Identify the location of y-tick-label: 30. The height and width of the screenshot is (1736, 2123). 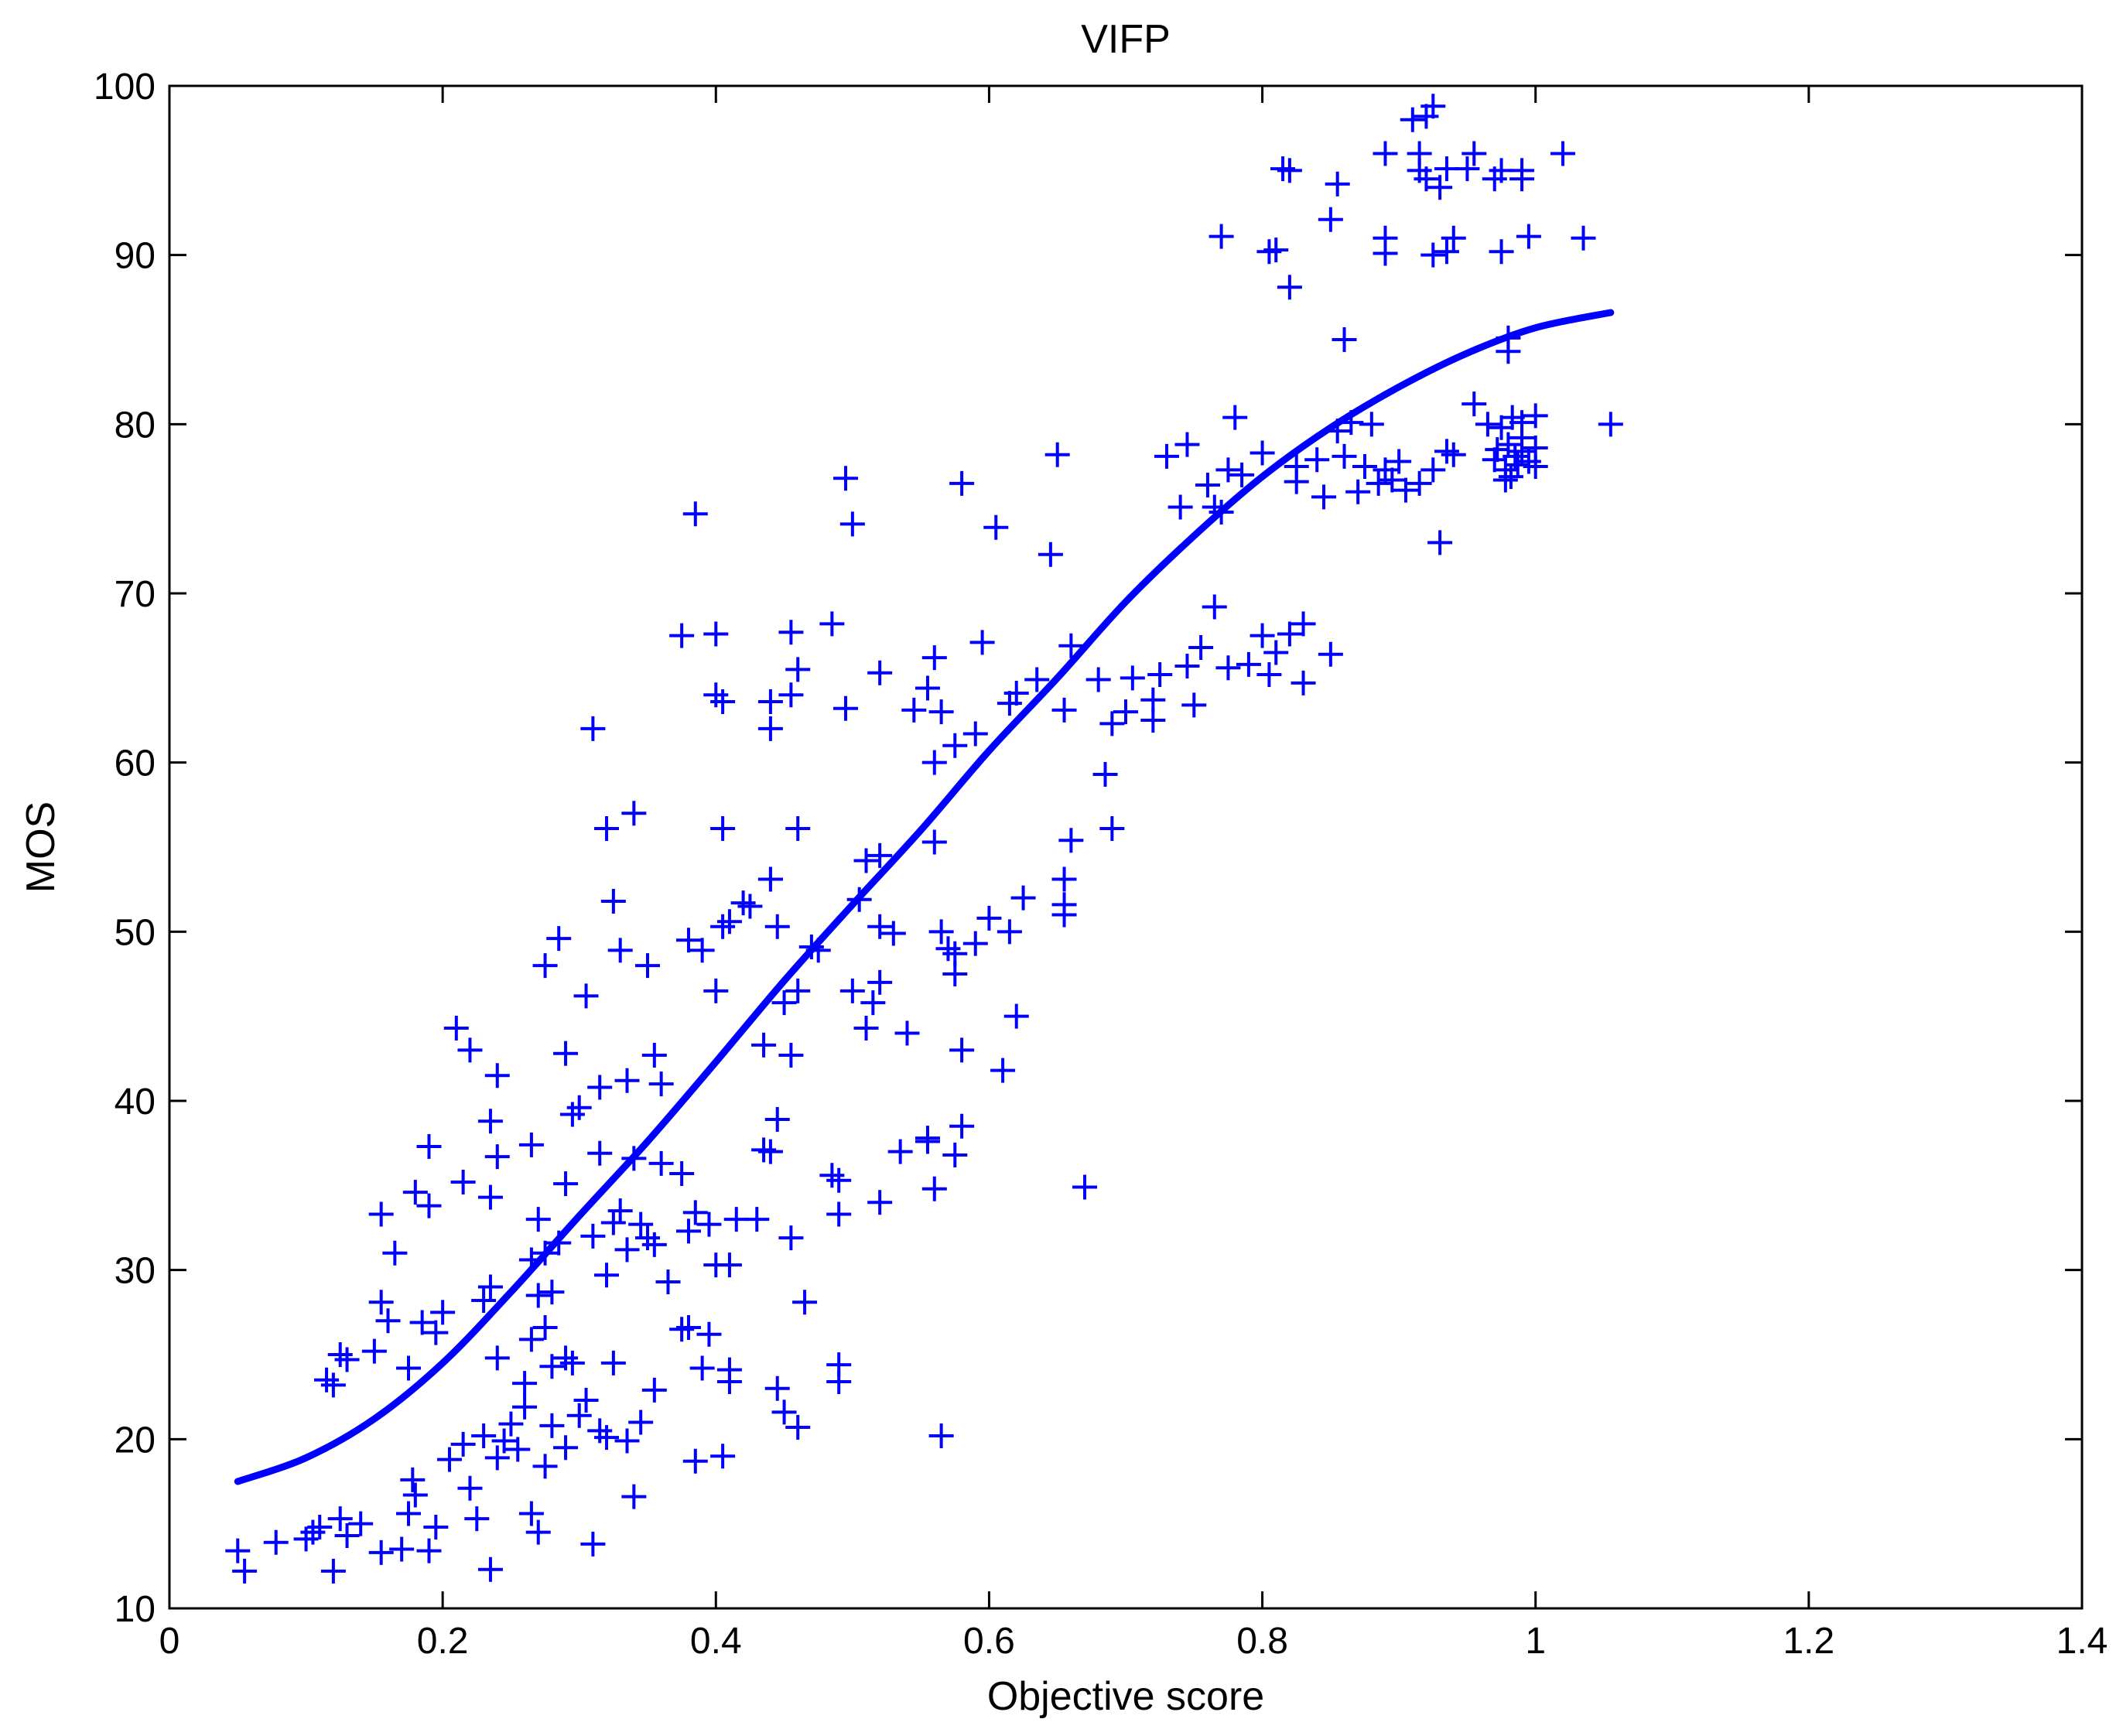
(135, 1271).